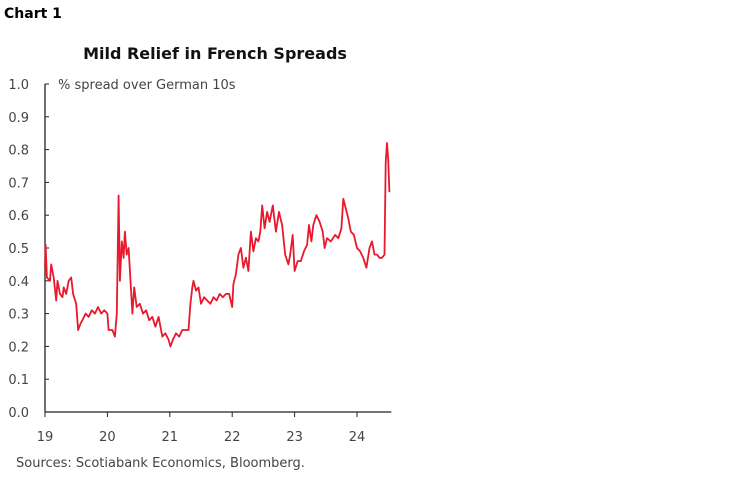  Describe the element at coordinates (147, 85) in the screenshot. I see `y-axis-label: % spread over German 10s` at that location.